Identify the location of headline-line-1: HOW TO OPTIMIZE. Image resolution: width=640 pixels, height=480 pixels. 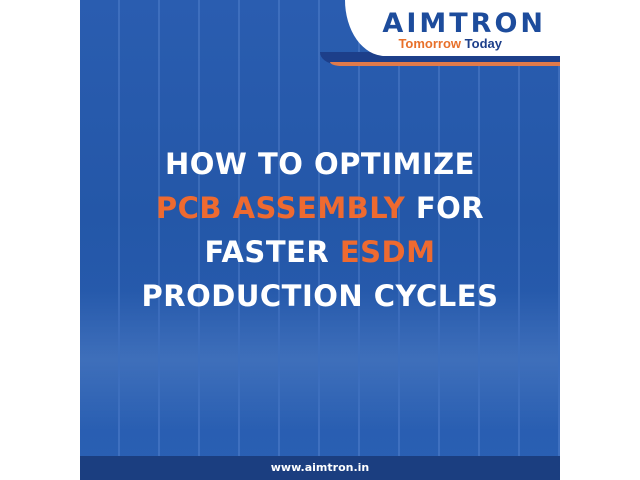
(319, 164).